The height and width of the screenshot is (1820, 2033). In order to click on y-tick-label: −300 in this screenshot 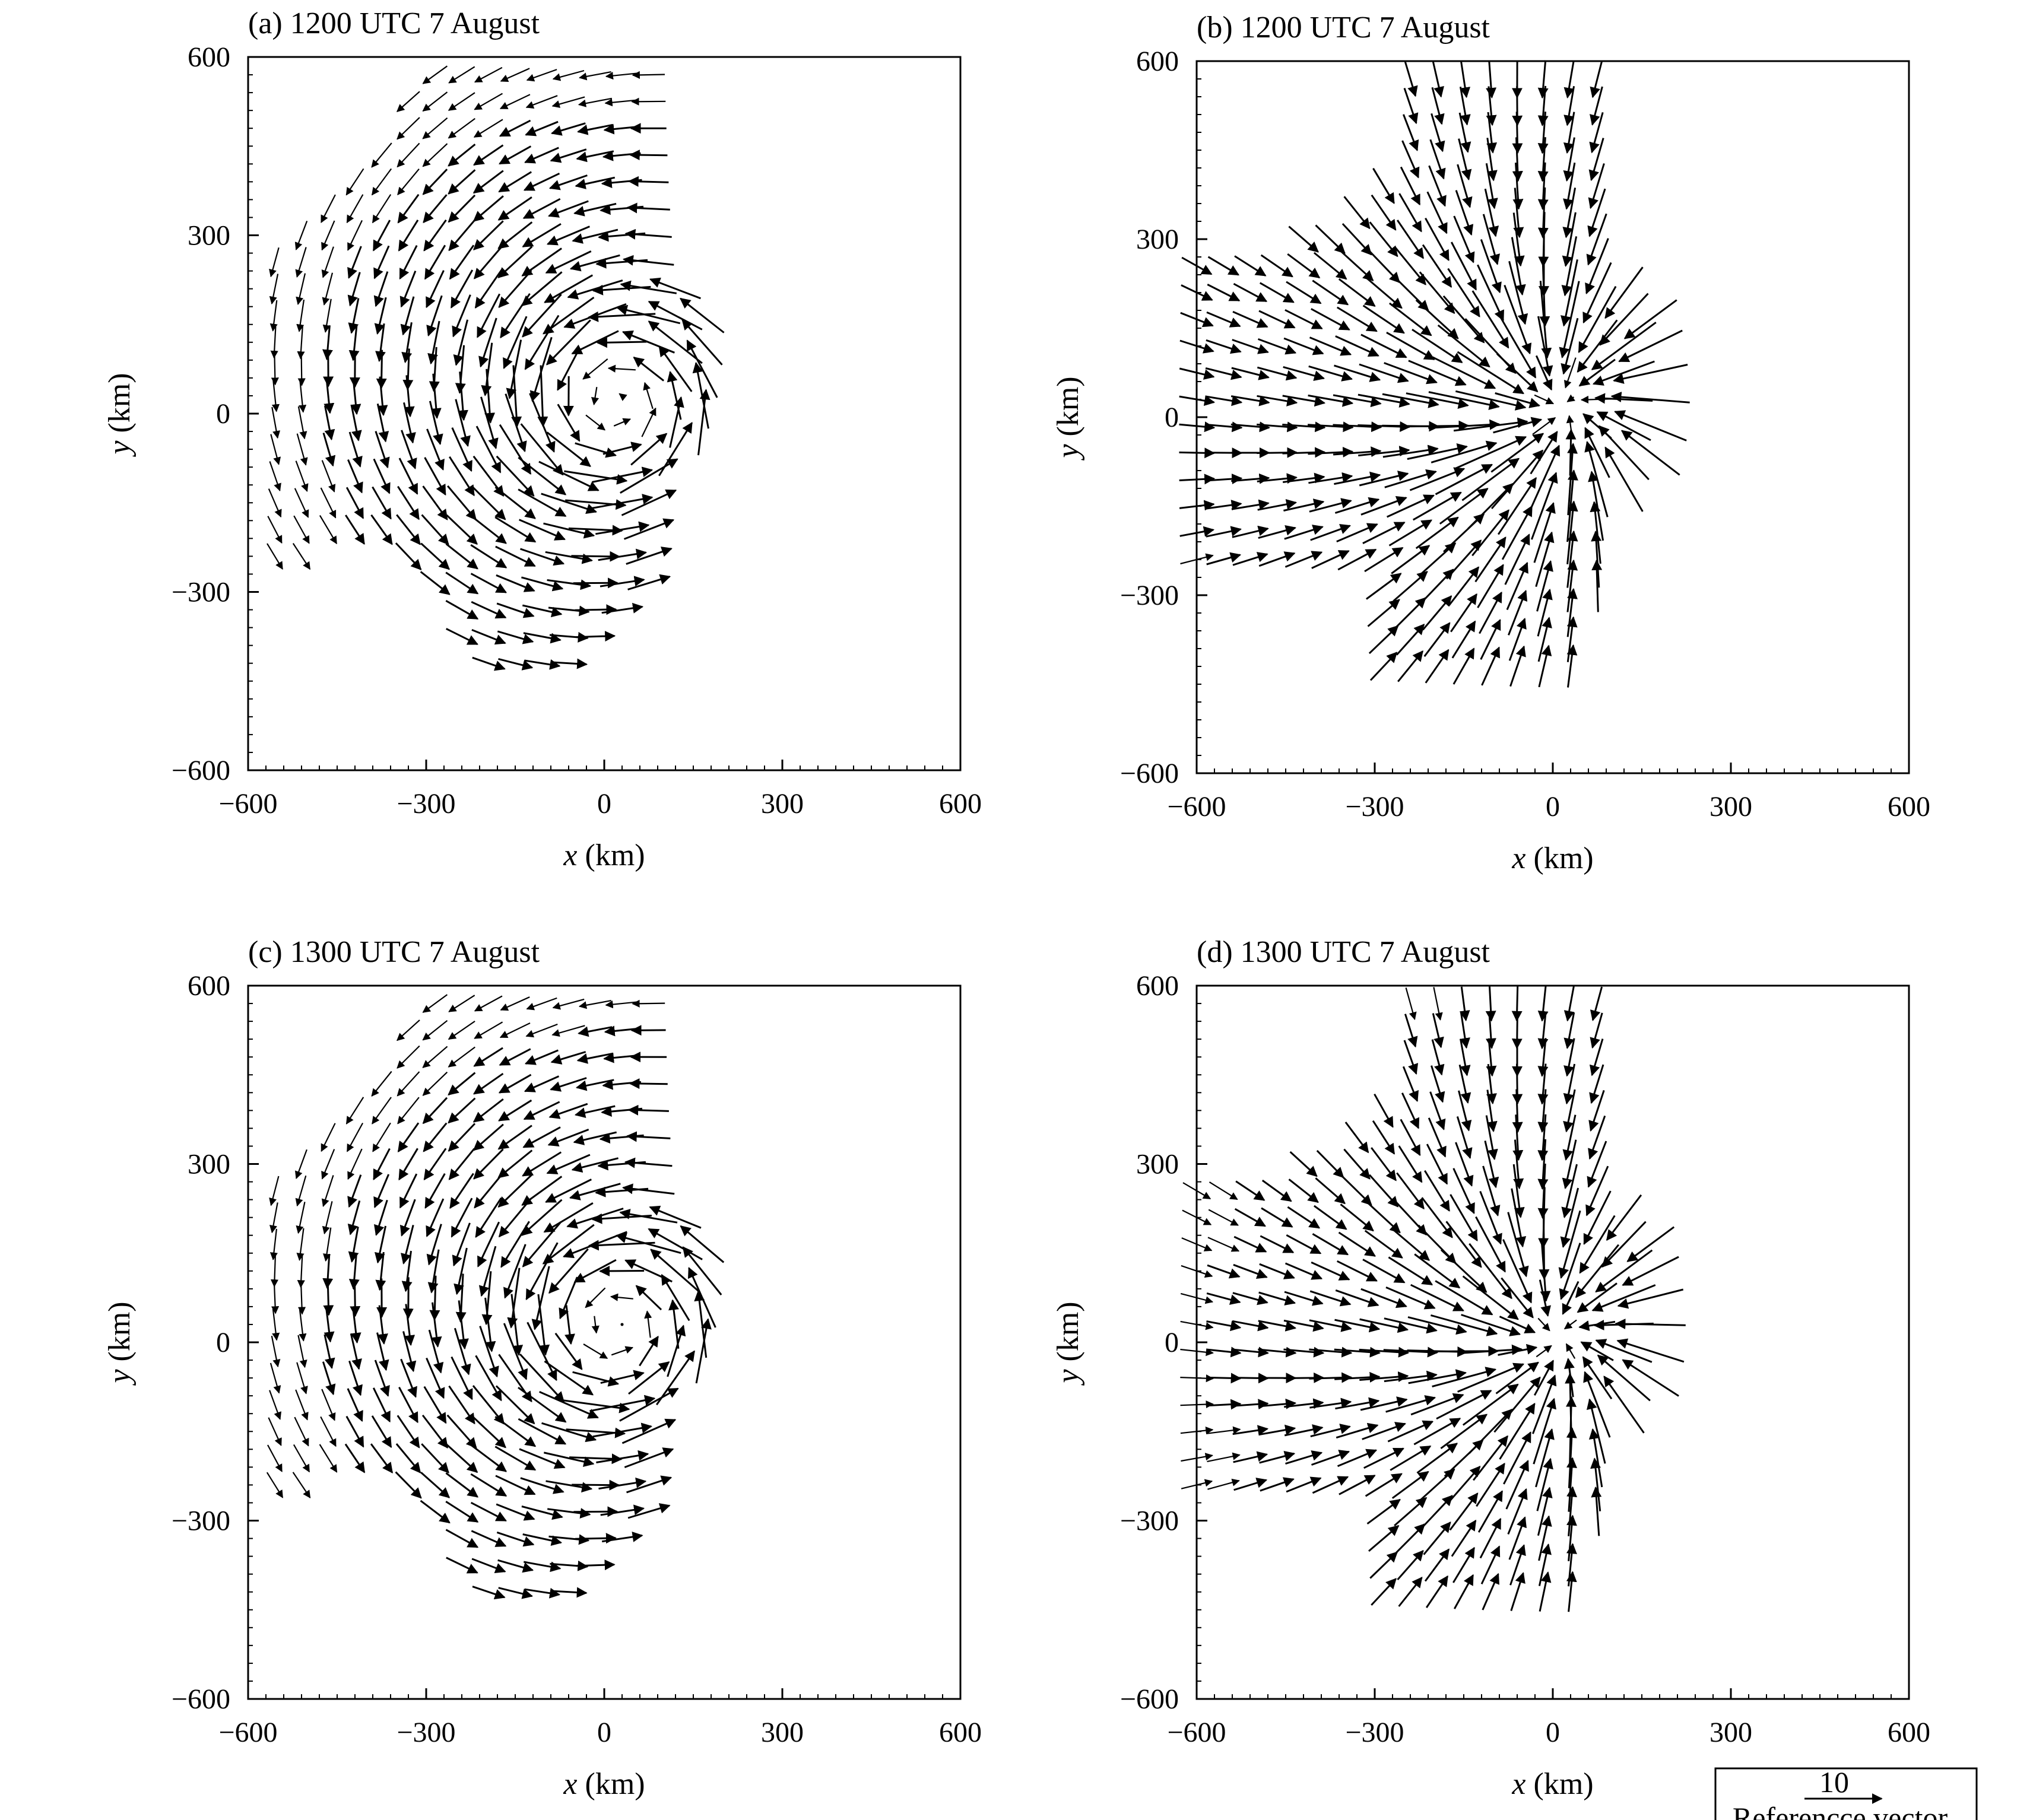, I will do `click(201, 1521)`.